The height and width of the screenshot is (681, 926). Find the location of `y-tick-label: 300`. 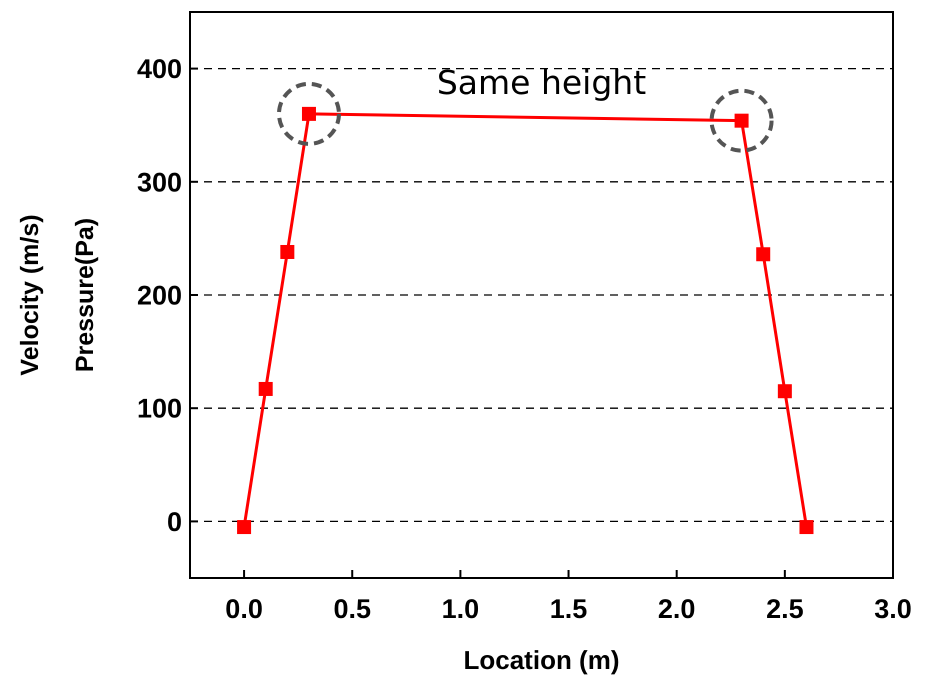

y-tick-label: 300 is located at coordinates (159, 182).